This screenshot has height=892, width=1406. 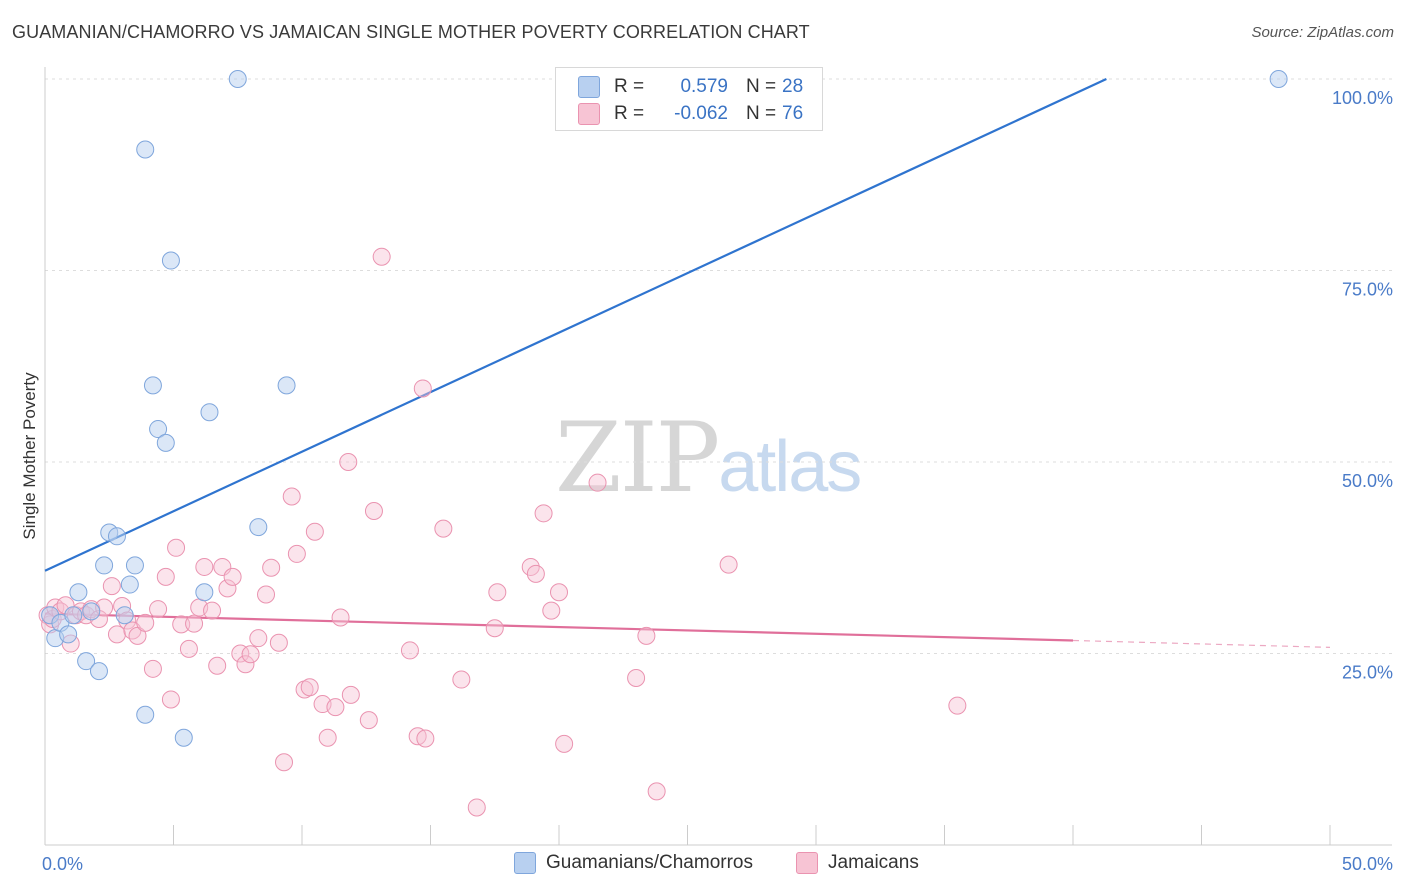 What do you see at coordinates (589, 87) in the screenshot?
I see `legend-swatch-blue` at bounding box center [589, 87].